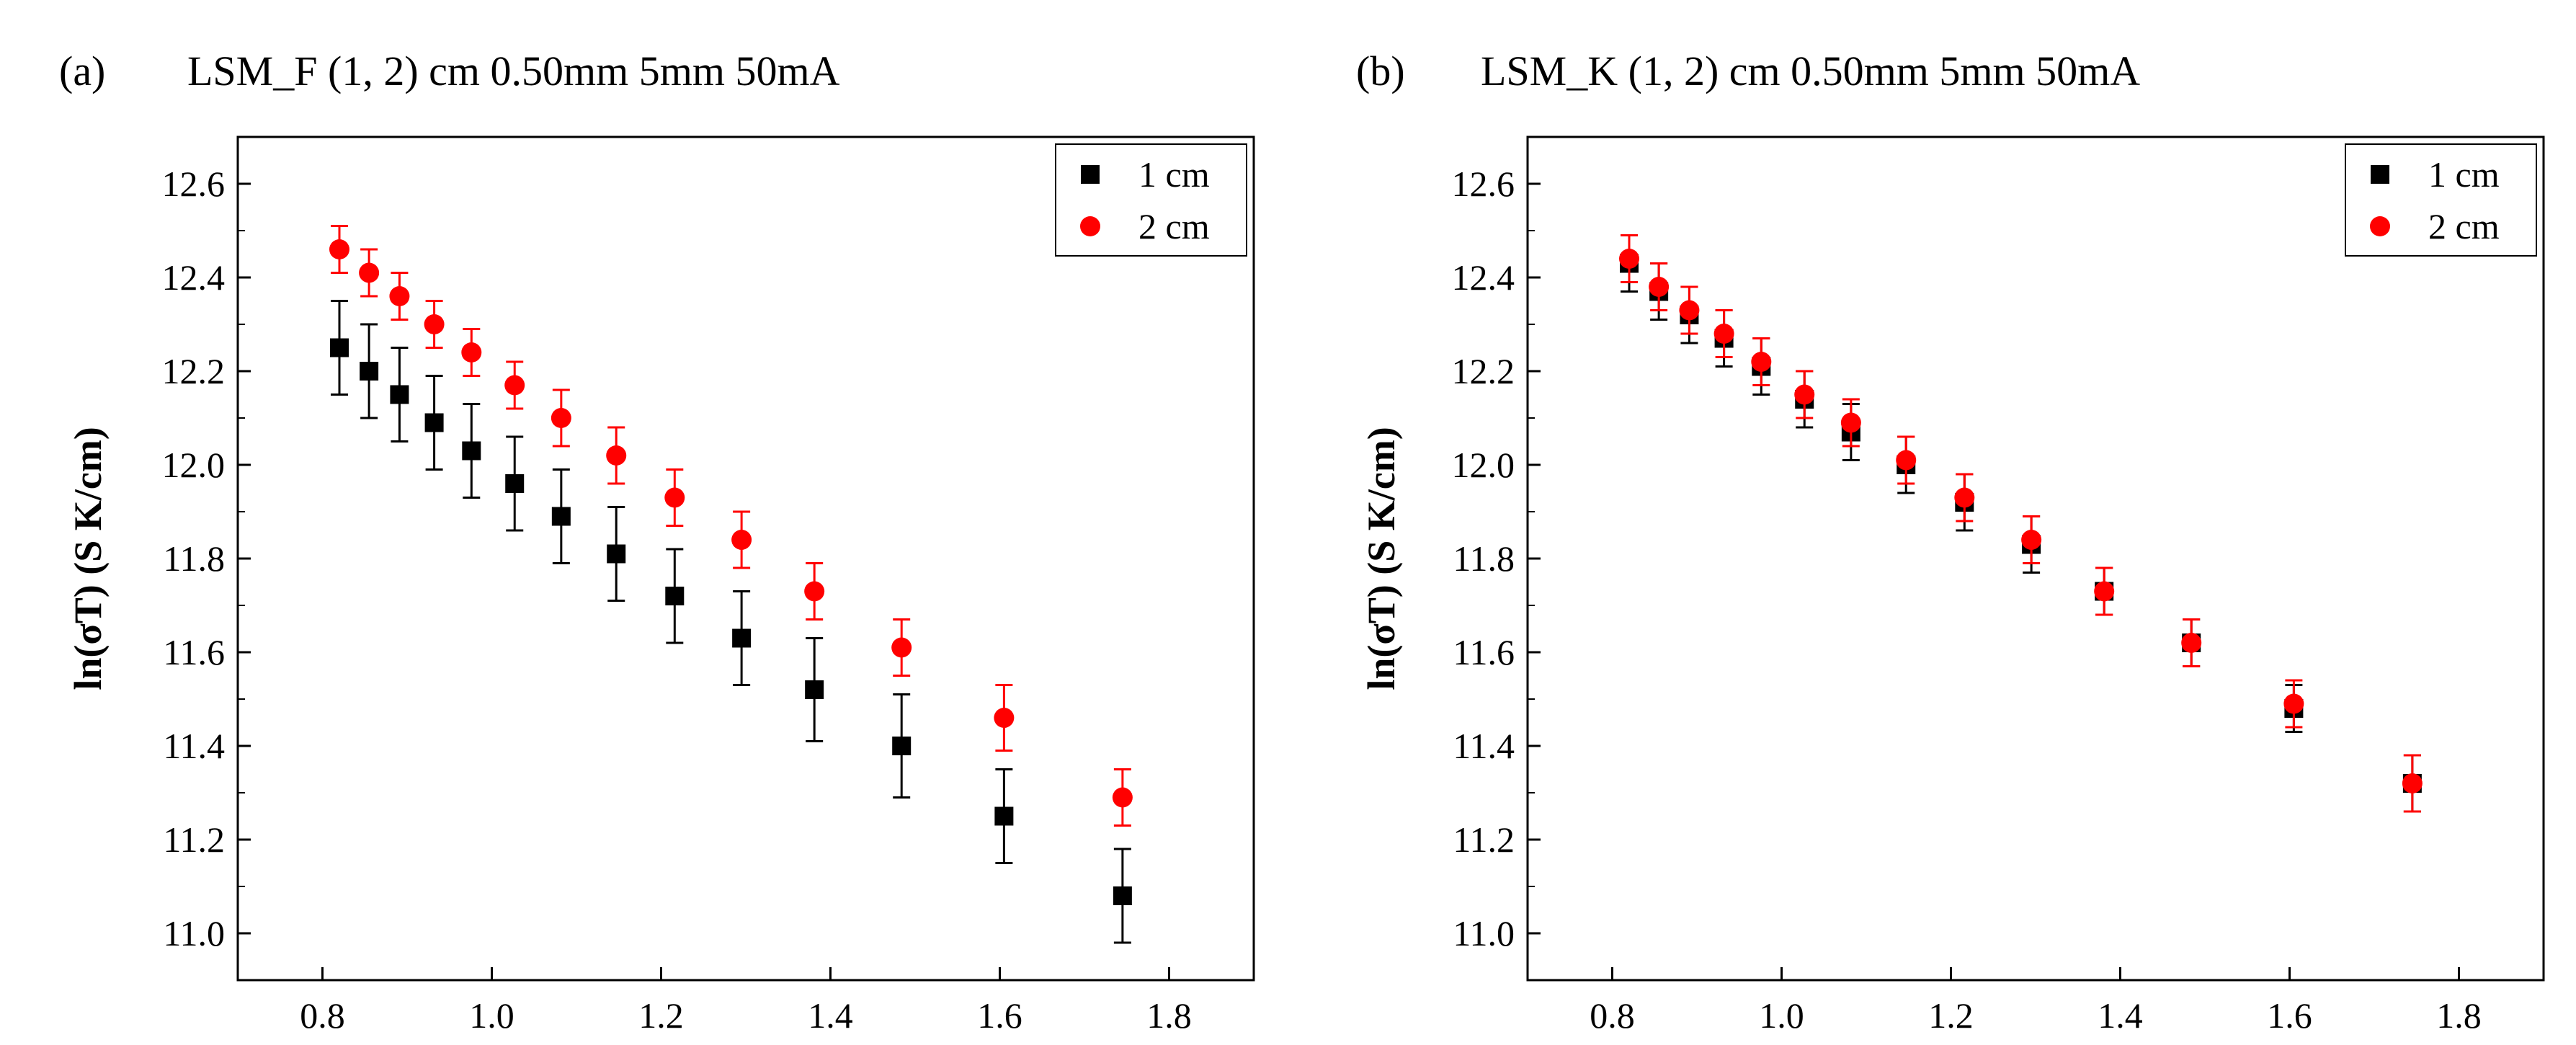 The height and width of the screenshot is (1045, 2576). What do you see at coordinates (1810, 71) in the screenshot?
I see `chart-title: LSM_K (1, 2) cm 0.50mm 5mm 50mA` at bounding box center [1810, 71].